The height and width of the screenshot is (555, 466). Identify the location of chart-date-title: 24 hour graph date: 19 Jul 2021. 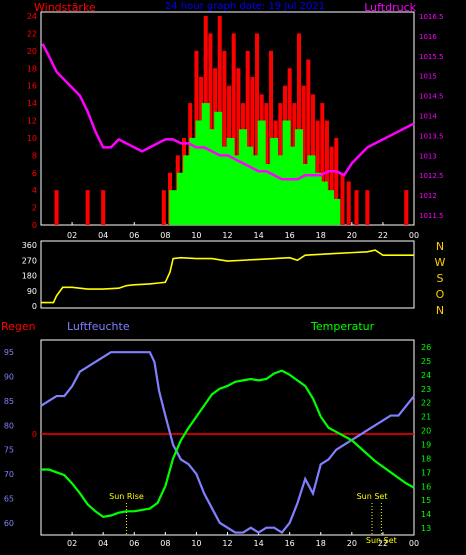
(245, 6).